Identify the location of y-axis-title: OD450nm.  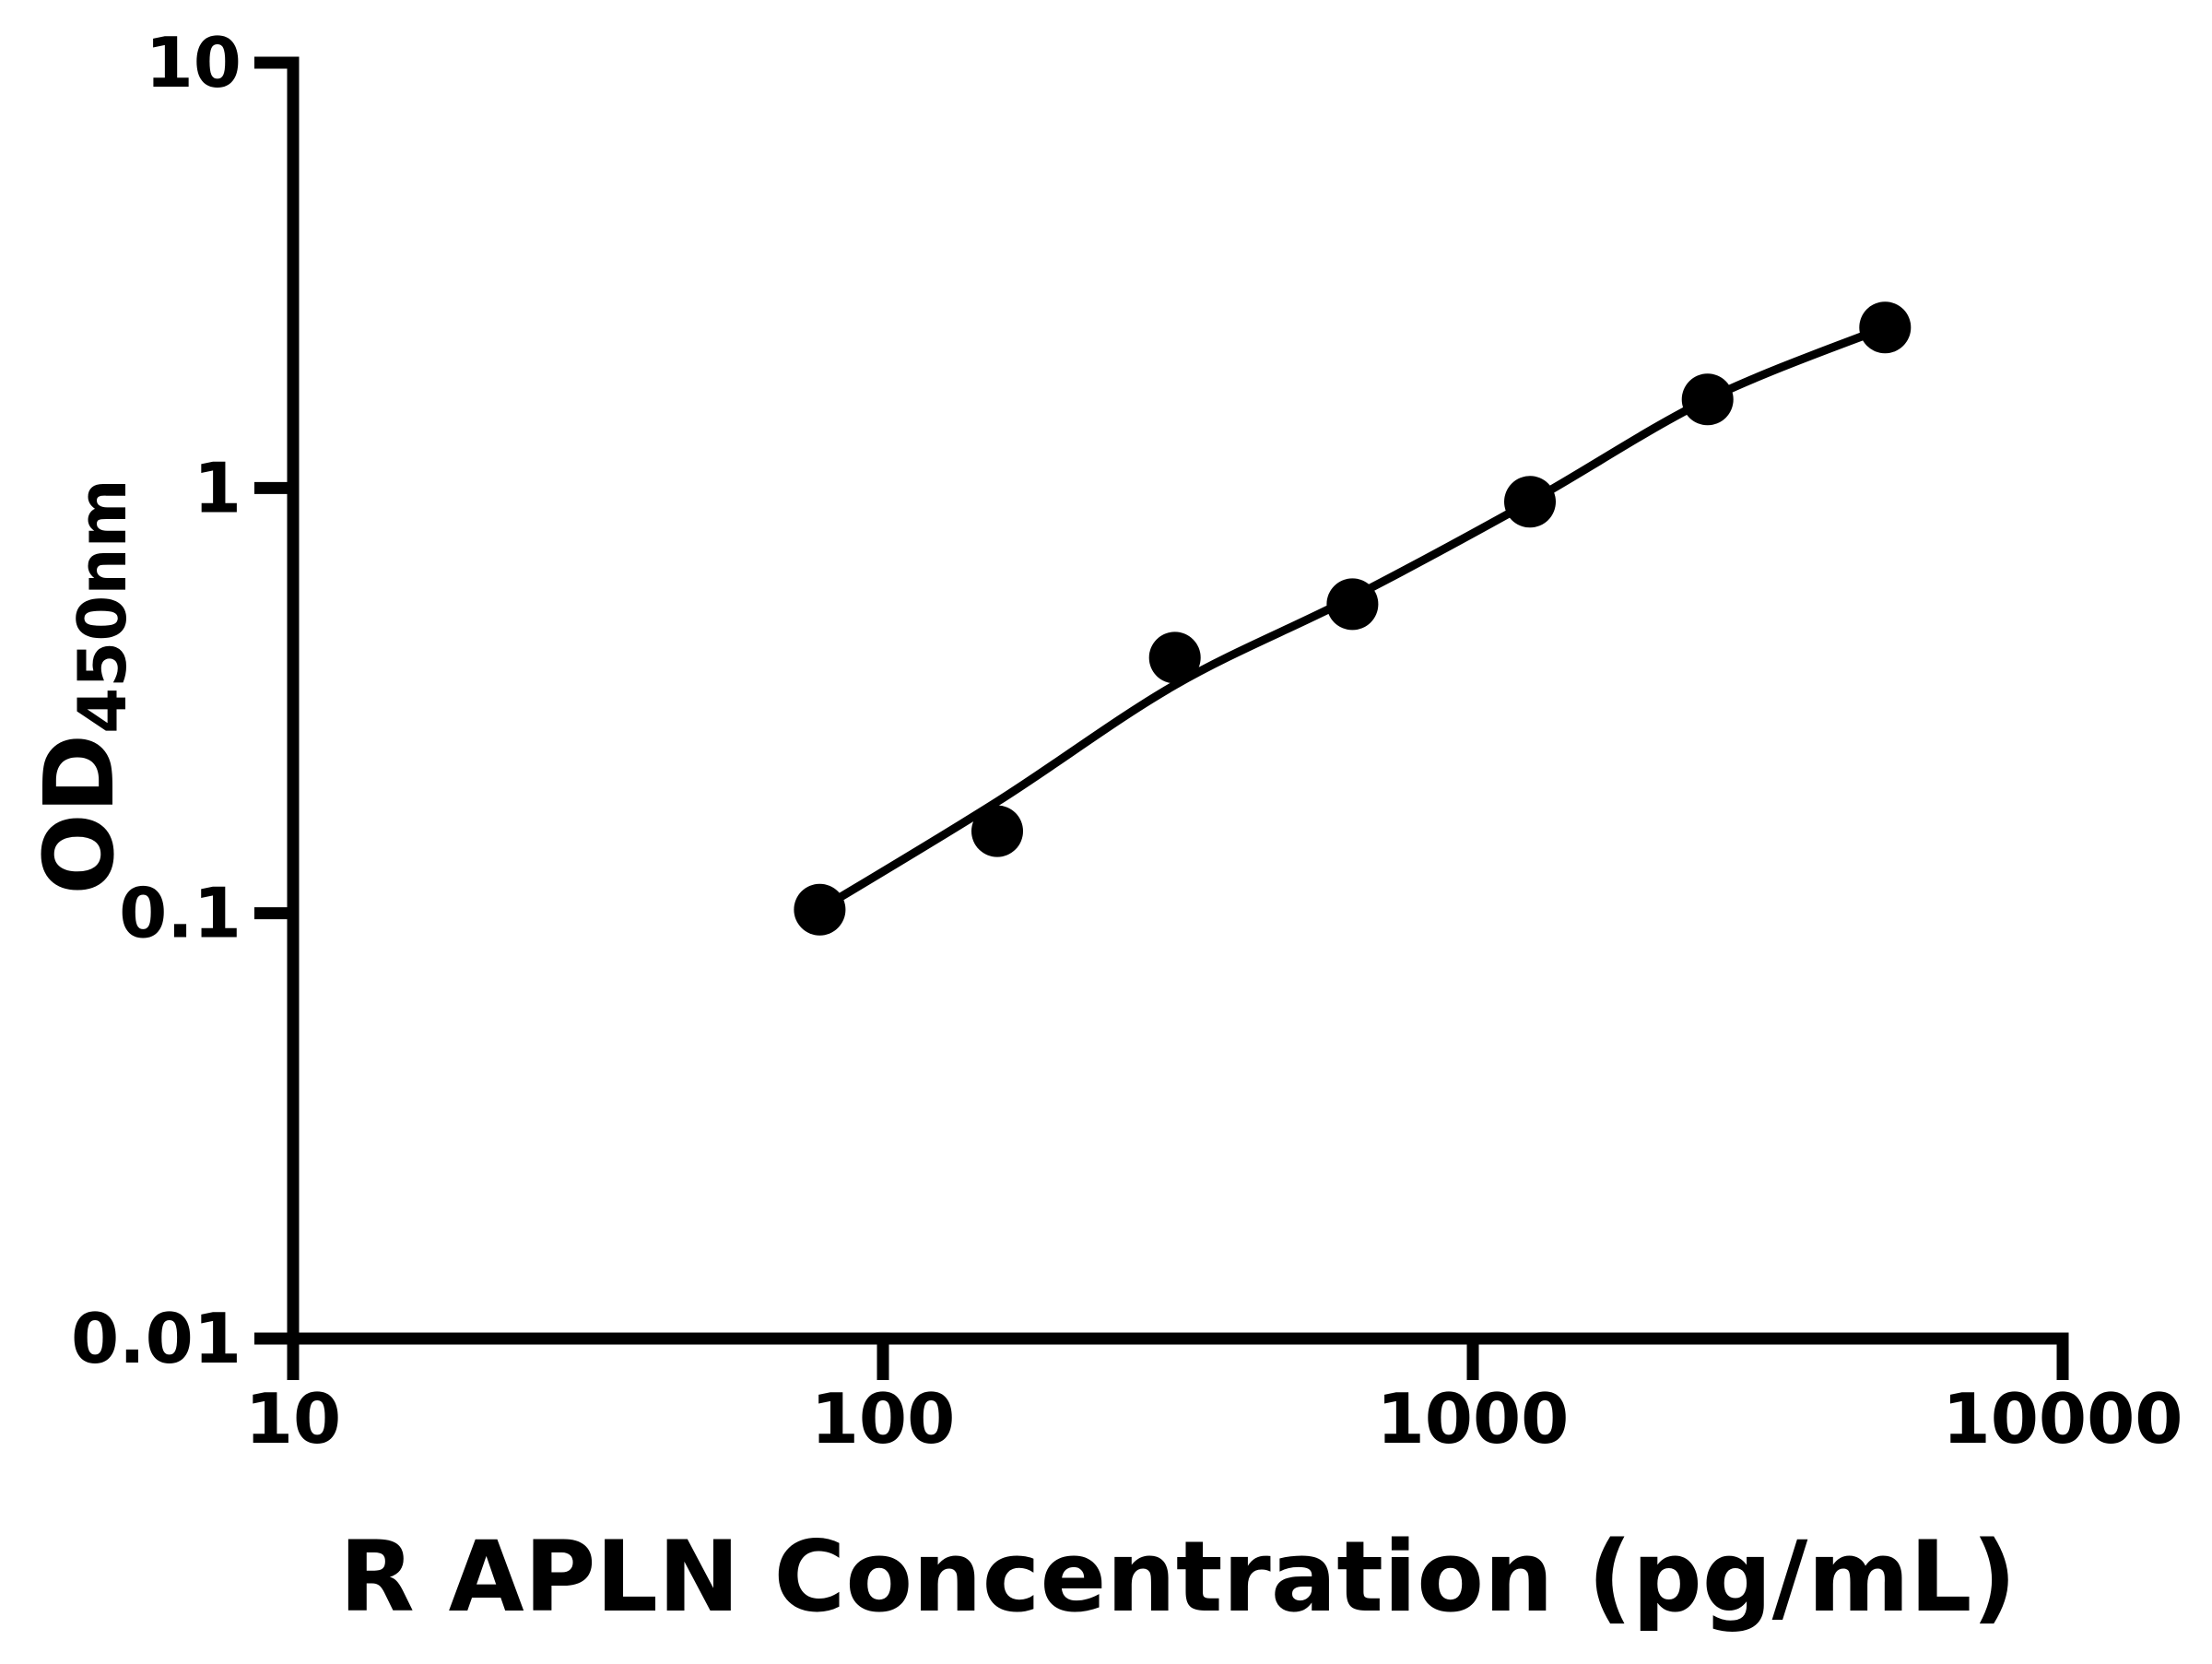
(82, 686).